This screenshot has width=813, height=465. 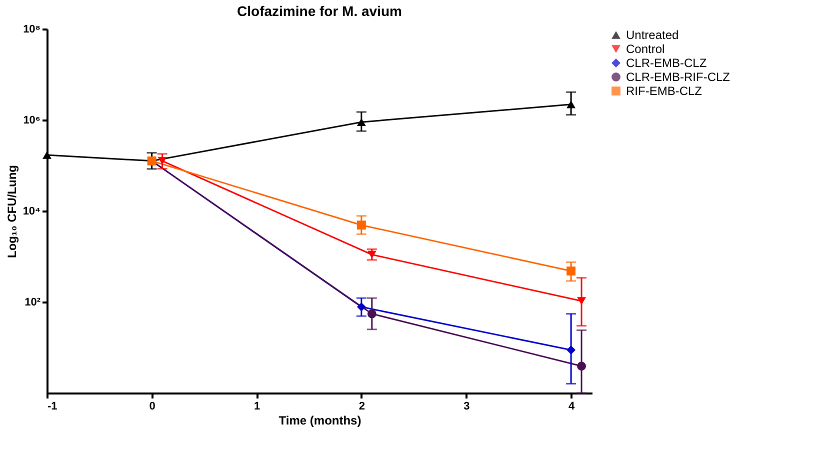 I want to click on x-tick-label: 4, so click(x=572, y=406).